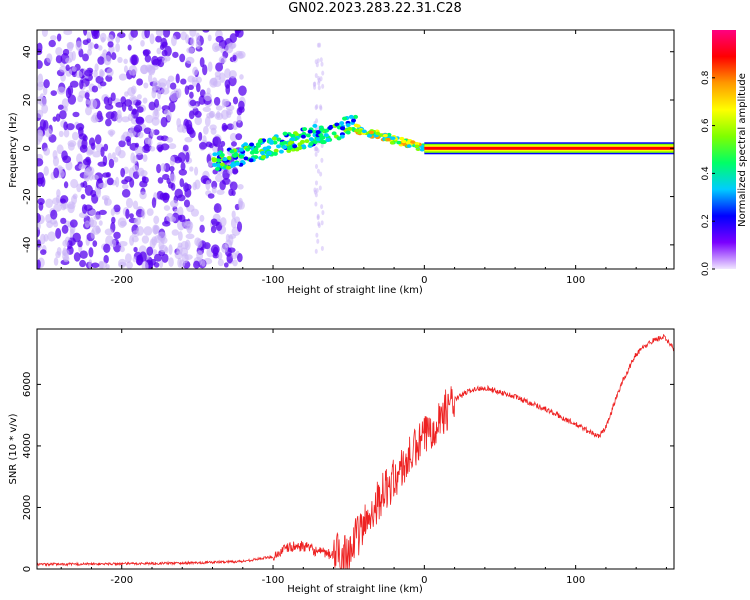  Describe the element at coordinates (355, 290) in the screenshot. I see `spectrogram-xlabel: Height of straight line (km)` at that location.